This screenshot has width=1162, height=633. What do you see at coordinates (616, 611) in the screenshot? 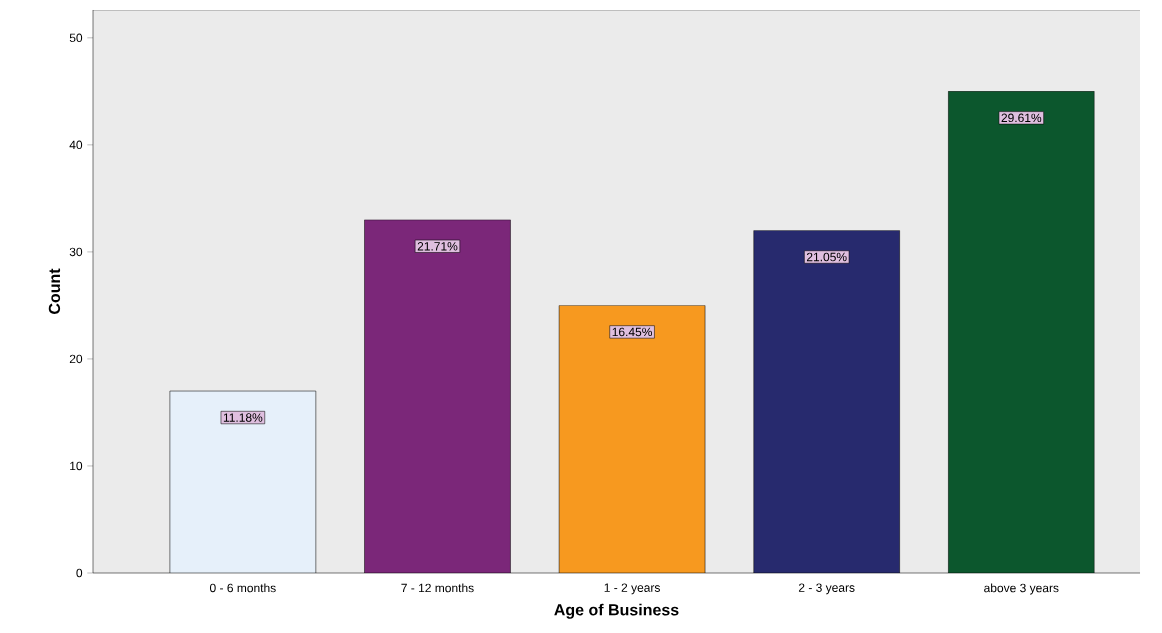
I see `x-axis-title: Age of Business` at bounding box center [616, 611].